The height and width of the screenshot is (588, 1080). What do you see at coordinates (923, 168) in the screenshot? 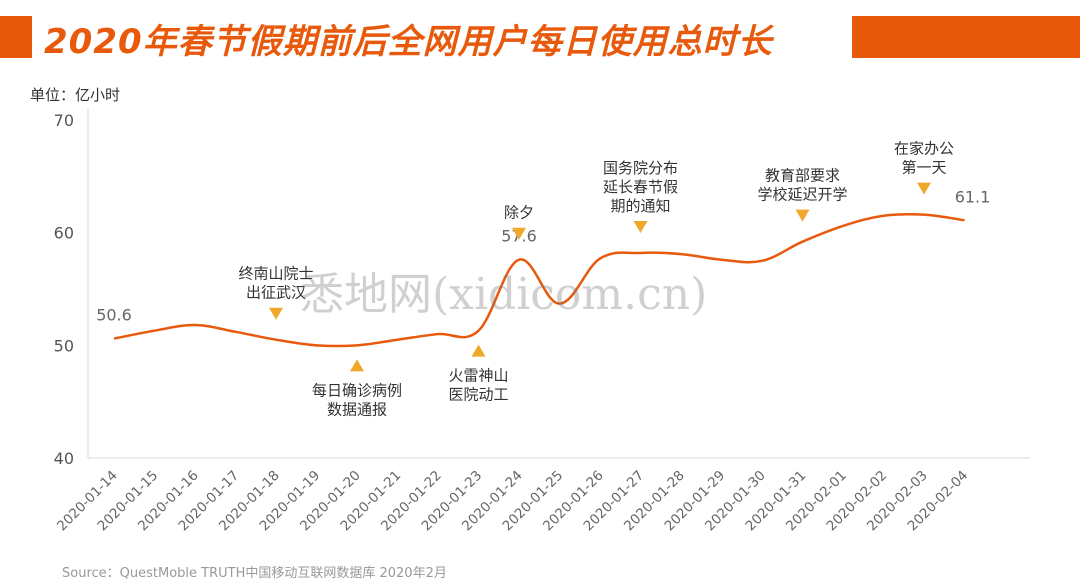
I see `annotation-text: 第一天` at bounding box center [923, 168].